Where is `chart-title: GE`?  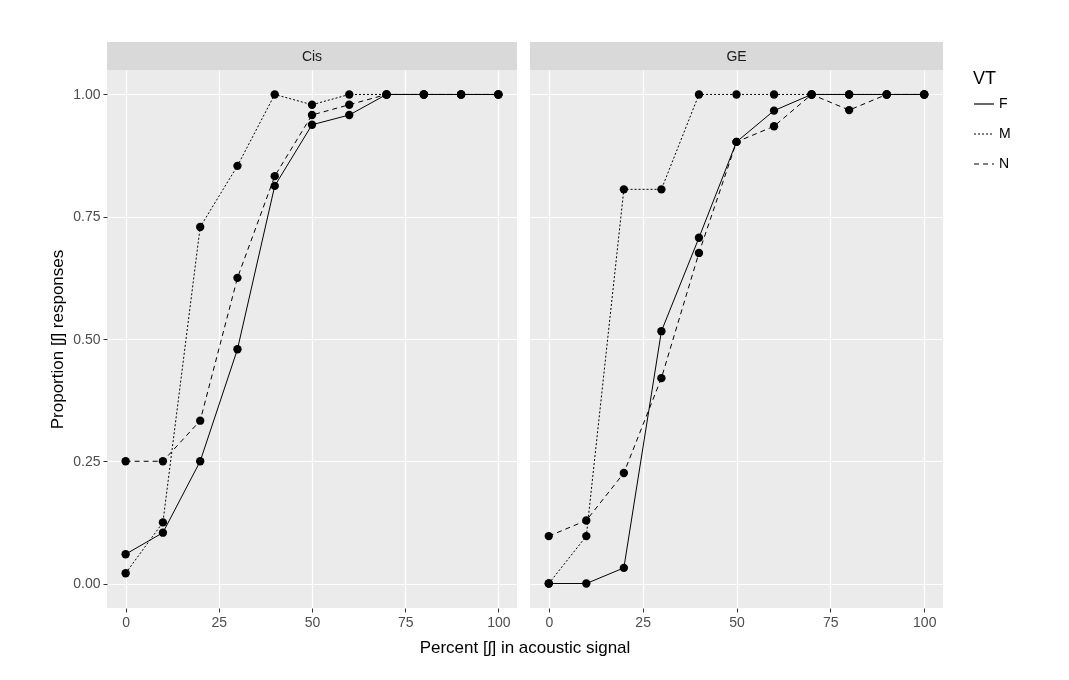
chart-title: GE is located at coordinates (736, 56).